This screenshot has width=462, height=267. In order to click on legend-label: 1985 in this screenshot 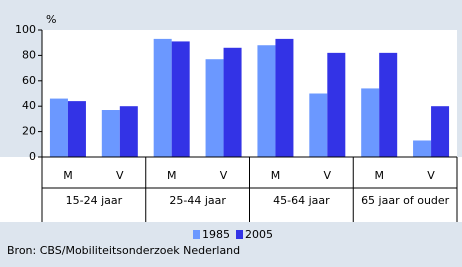, I will do `click(216, 234)`.